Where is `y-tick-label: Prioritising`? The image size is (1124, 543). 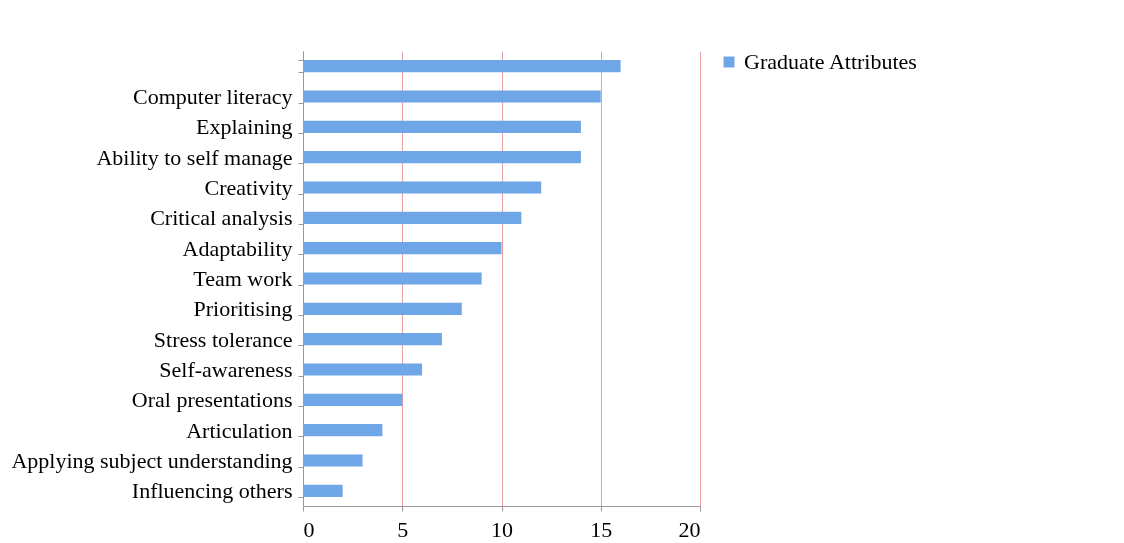
y-tick-label: Prioritising is located at coordinates (243, 309).